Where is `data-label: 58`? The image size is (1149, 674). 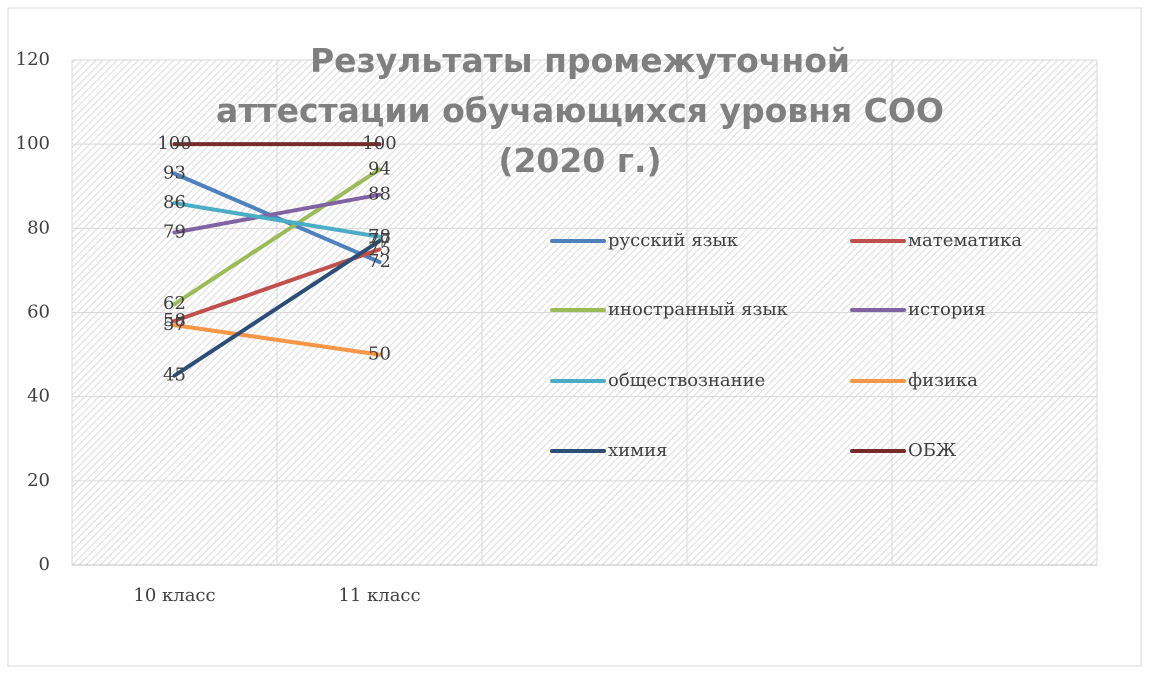 data-label: 58 is located at coordinates (174, 320).